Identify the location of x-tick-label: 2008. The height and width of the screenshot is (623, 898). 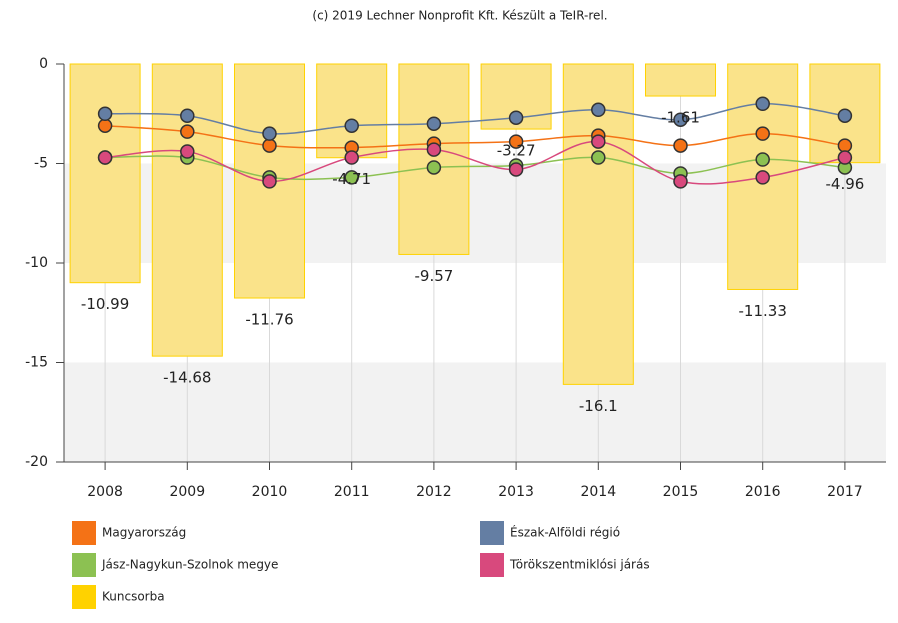
(105, 492).